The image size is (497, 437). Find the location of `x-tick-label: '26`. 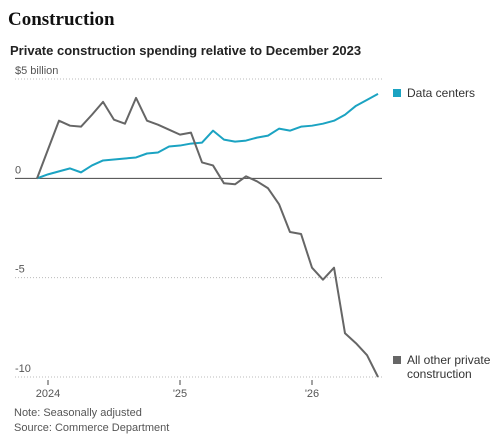

x-tick-label: '26 is located at coordinates (312, 394).